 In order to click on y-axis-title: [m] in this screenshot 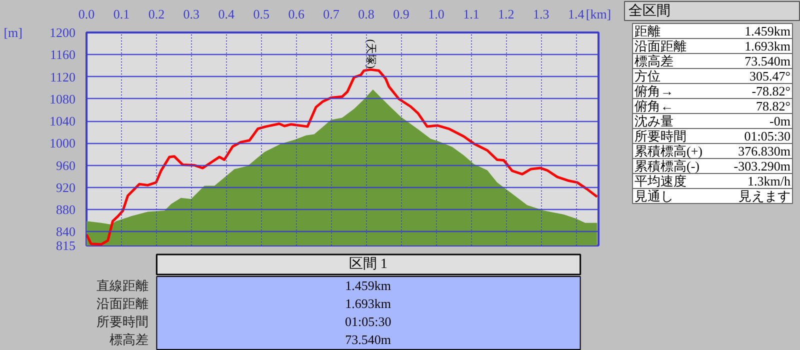, I will do `click(13, 32)`.